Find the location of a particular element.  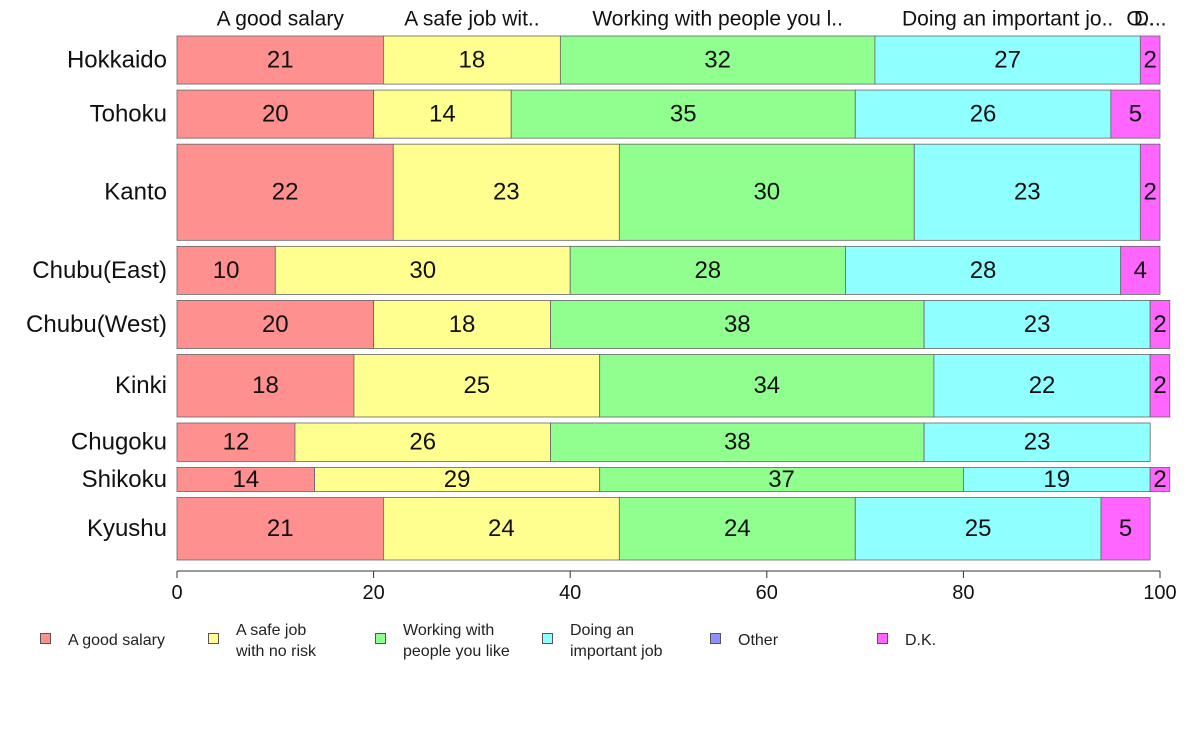

data-label: 10 is located at coordinates (226, 270).